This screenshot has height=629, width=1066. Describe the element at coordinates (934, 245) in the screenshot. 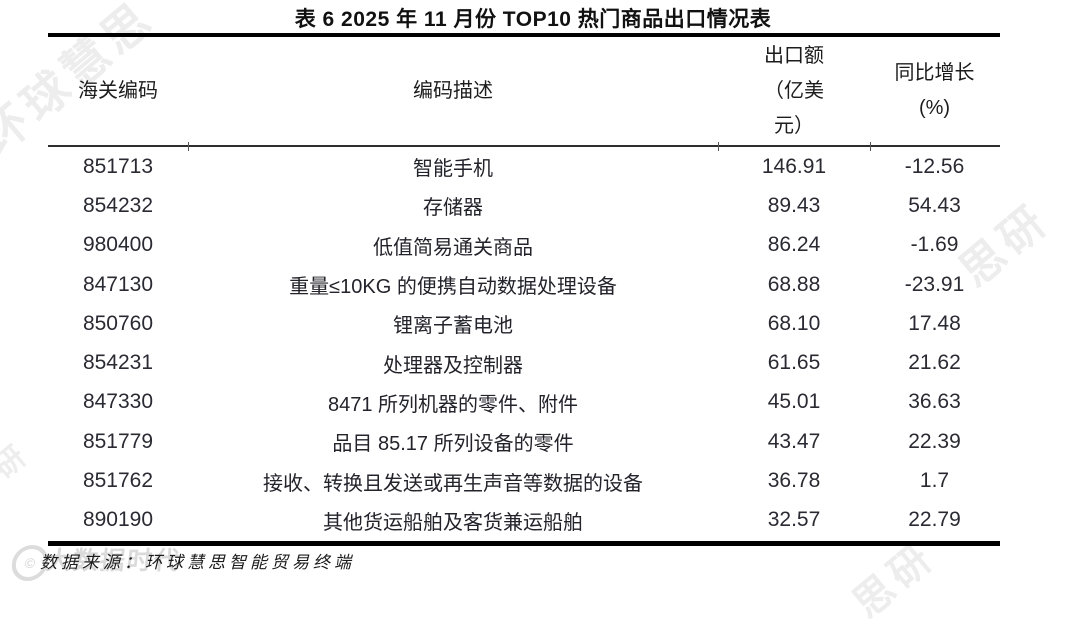

I see `cell-yoy-growth: -1.69` at that location.